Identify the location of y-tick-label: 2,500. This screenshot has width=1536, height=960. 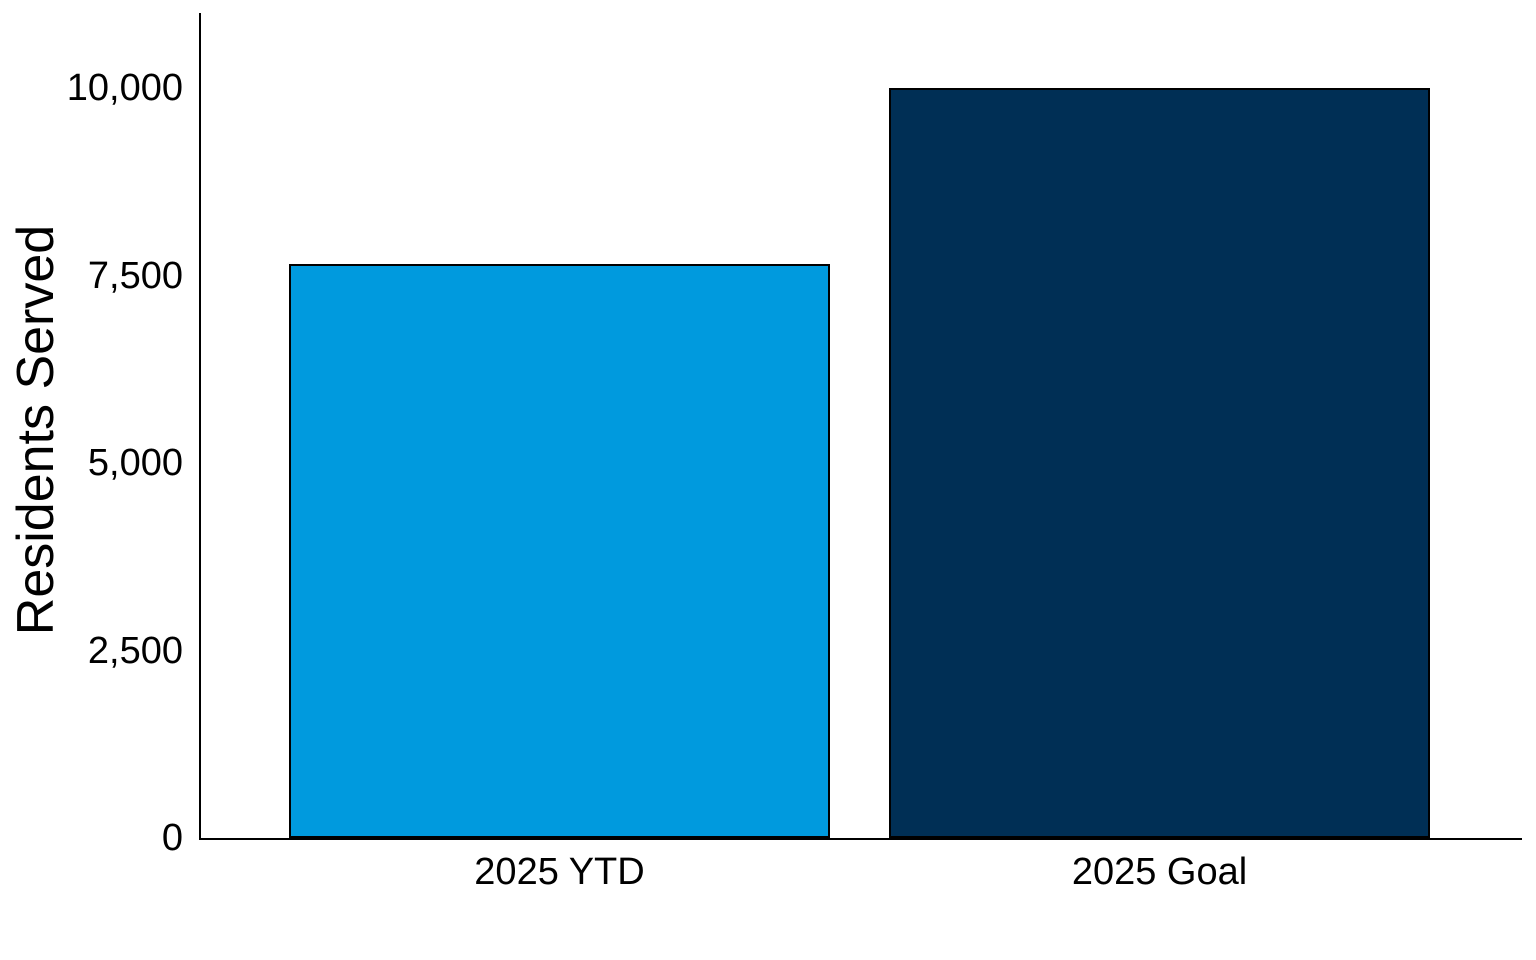
(135, 650).